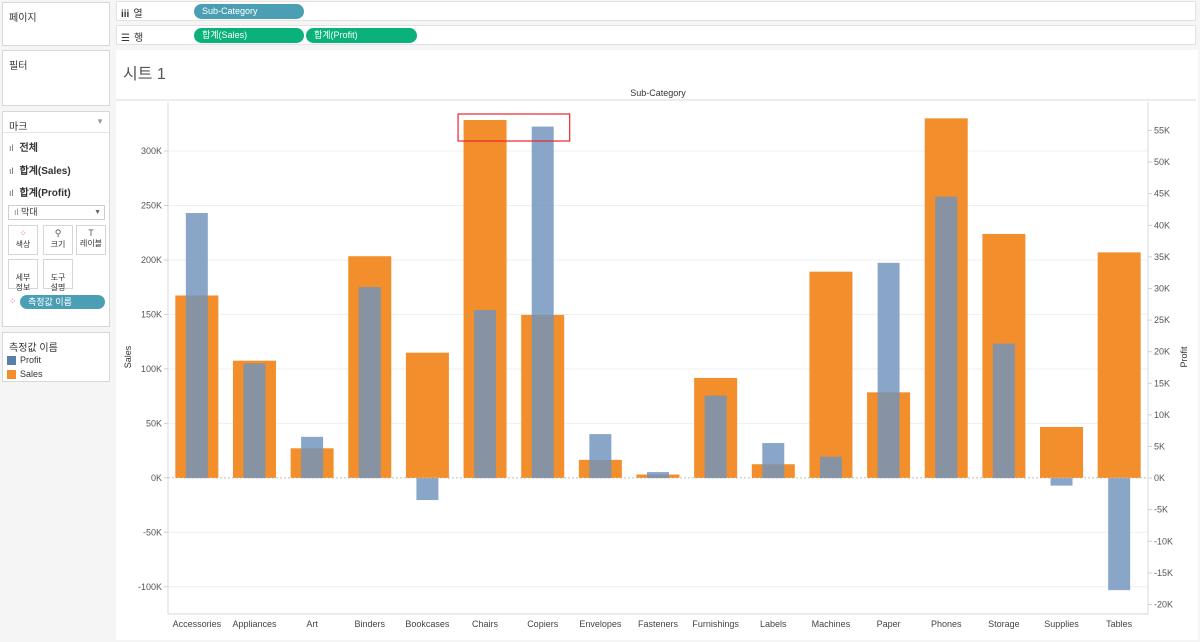 The height and width of the screenshot is (642, 1200). I want to click on mark-type-value: 막대, so click(29, 212).